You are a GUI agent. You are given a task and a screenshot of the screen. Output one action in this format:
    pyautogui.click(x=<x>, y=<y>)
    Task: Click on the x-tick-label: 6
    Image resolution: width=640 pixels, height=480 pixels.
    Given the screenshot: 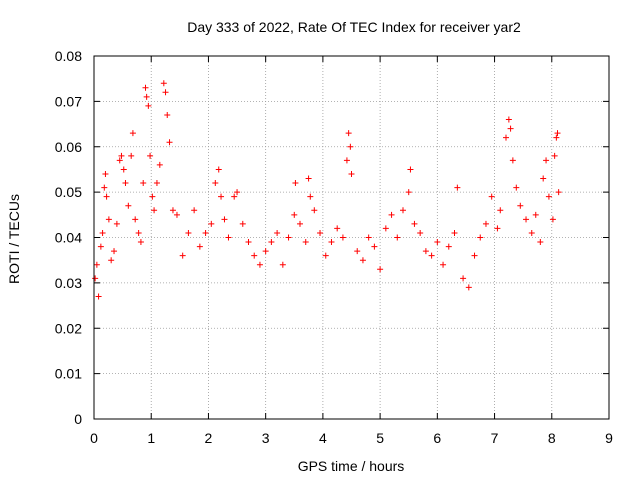 What is the action you would take?
    pyautogui.click(x=437, y=438)
    